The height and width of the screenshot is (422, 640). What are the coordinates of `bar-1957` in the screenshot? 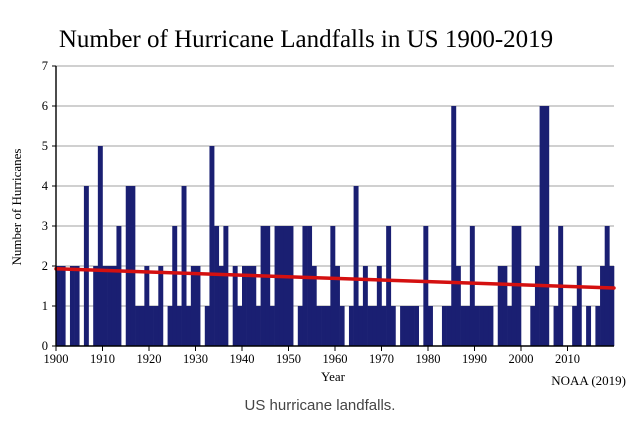 It's located at (323, 326).